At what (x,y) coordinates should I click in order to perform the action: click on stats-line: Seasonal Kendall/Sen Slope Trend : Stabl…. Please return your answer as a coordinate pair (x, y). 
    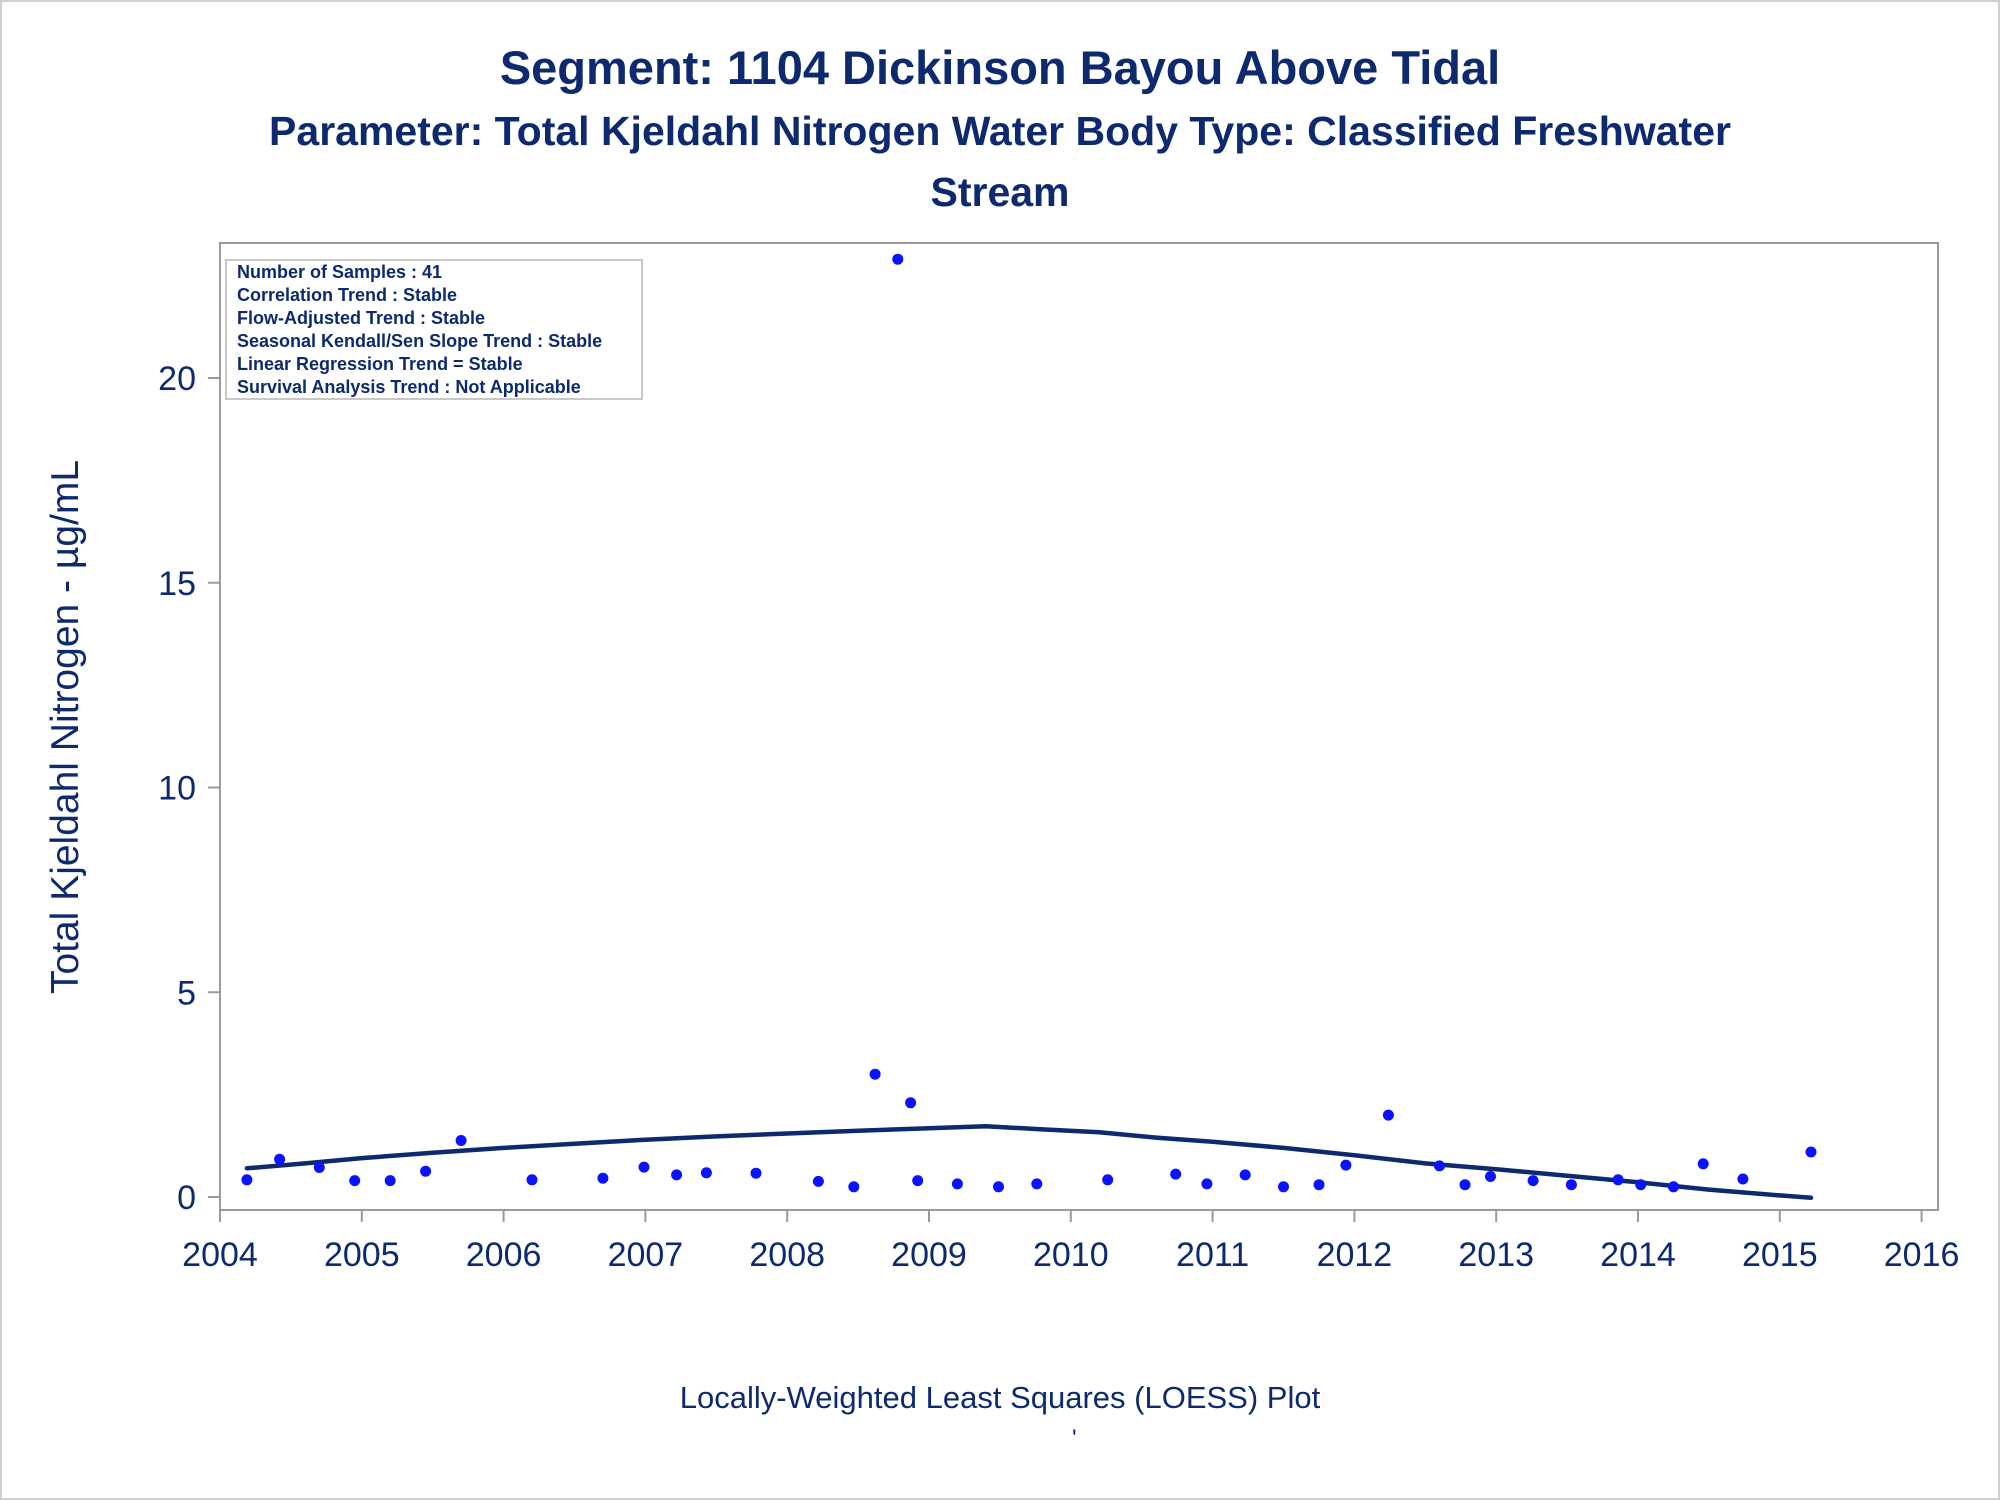
    Looking at the image, I should click on (419, 341).